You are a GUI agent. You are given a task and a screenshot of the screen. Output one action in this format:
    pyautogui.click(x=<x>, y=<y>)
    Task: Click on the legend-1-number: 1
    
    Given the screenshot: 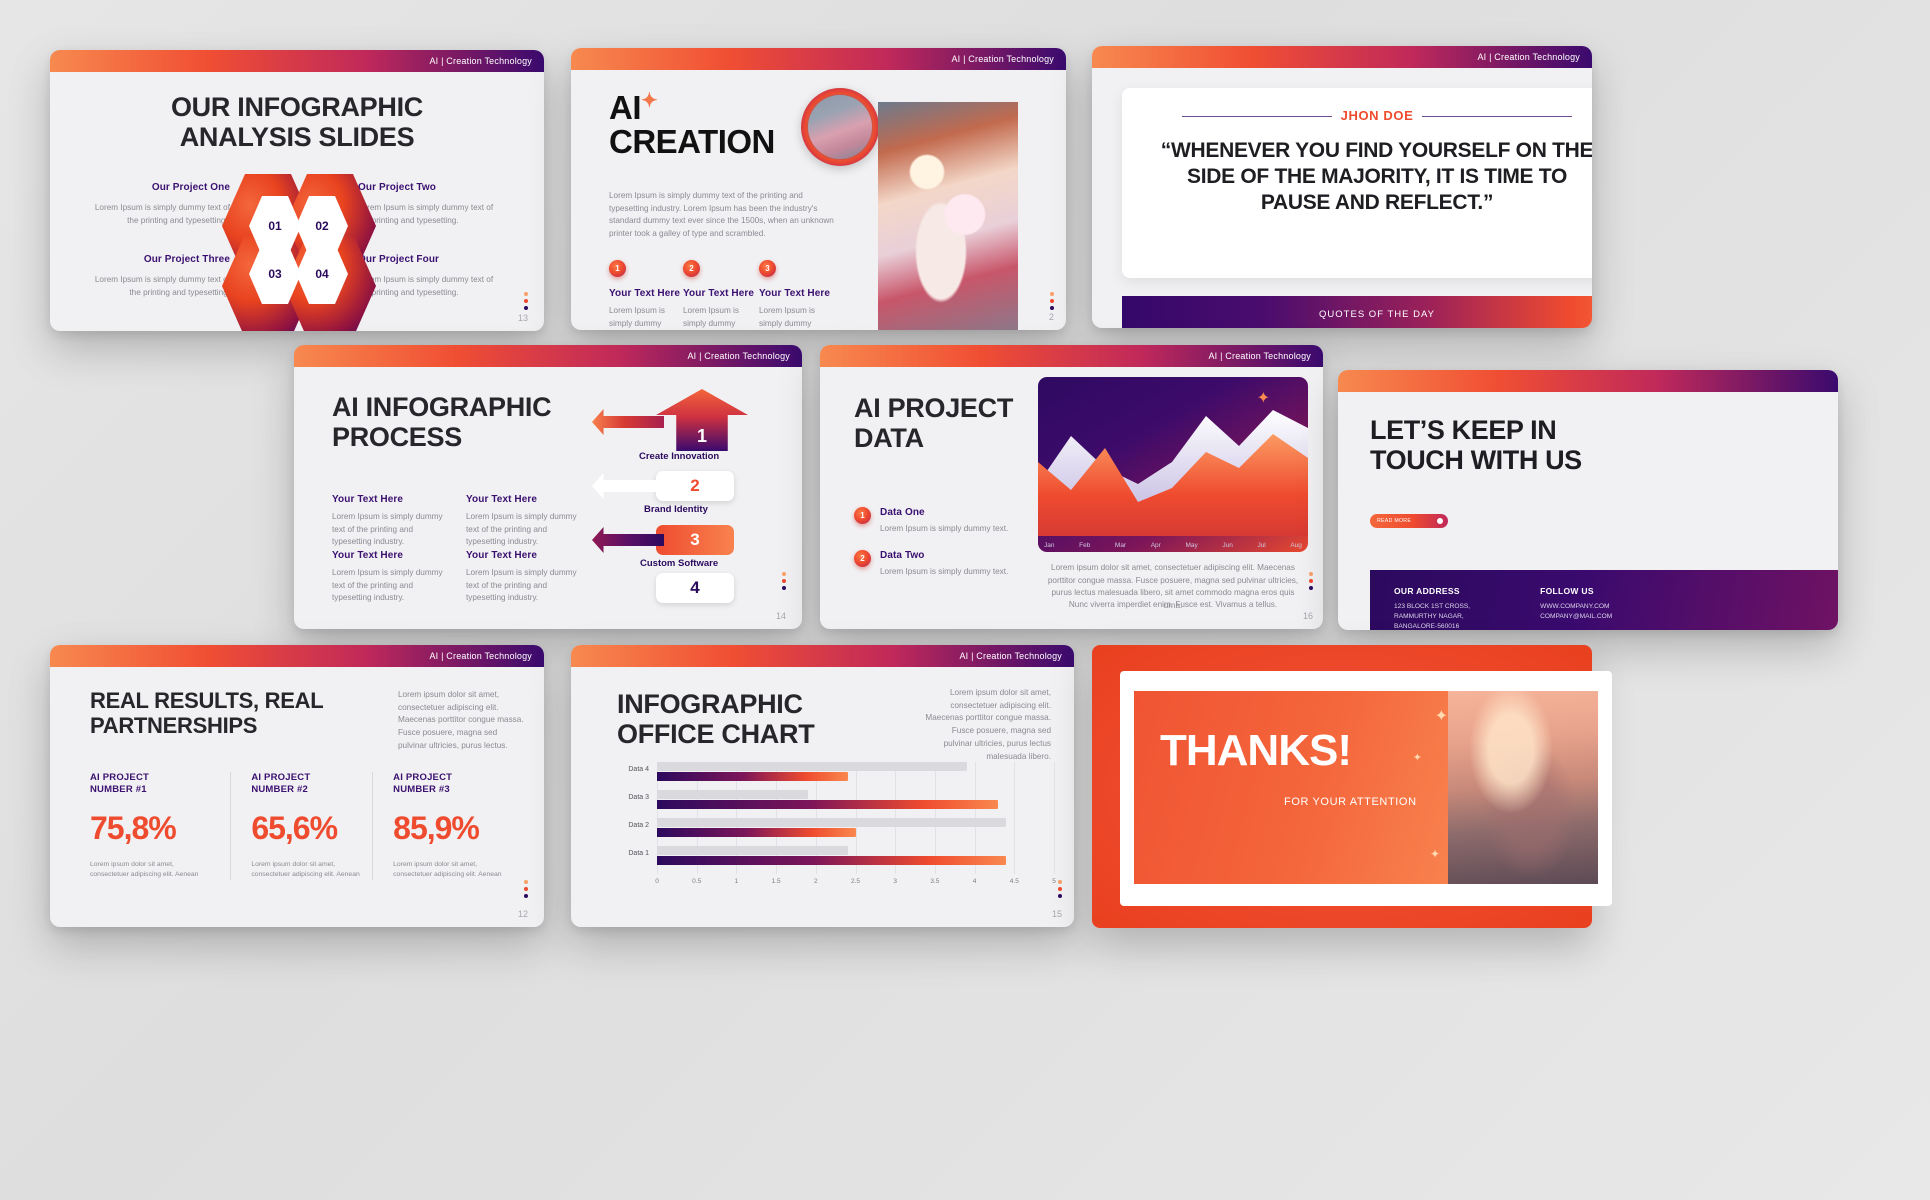 What is the action you would take?
    pyautogui.click(x=862, y=515)
    